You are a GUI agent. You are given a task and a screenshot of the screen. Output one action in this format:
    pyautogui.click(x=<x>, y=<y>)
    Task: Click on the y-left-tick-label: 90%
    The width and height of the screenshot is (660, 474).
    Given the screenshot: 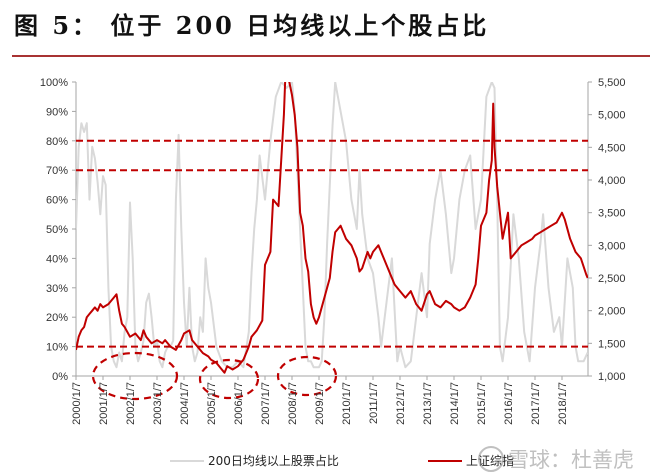 What is the action you would take?
    pyautogui.click(x=57, y=112)
    